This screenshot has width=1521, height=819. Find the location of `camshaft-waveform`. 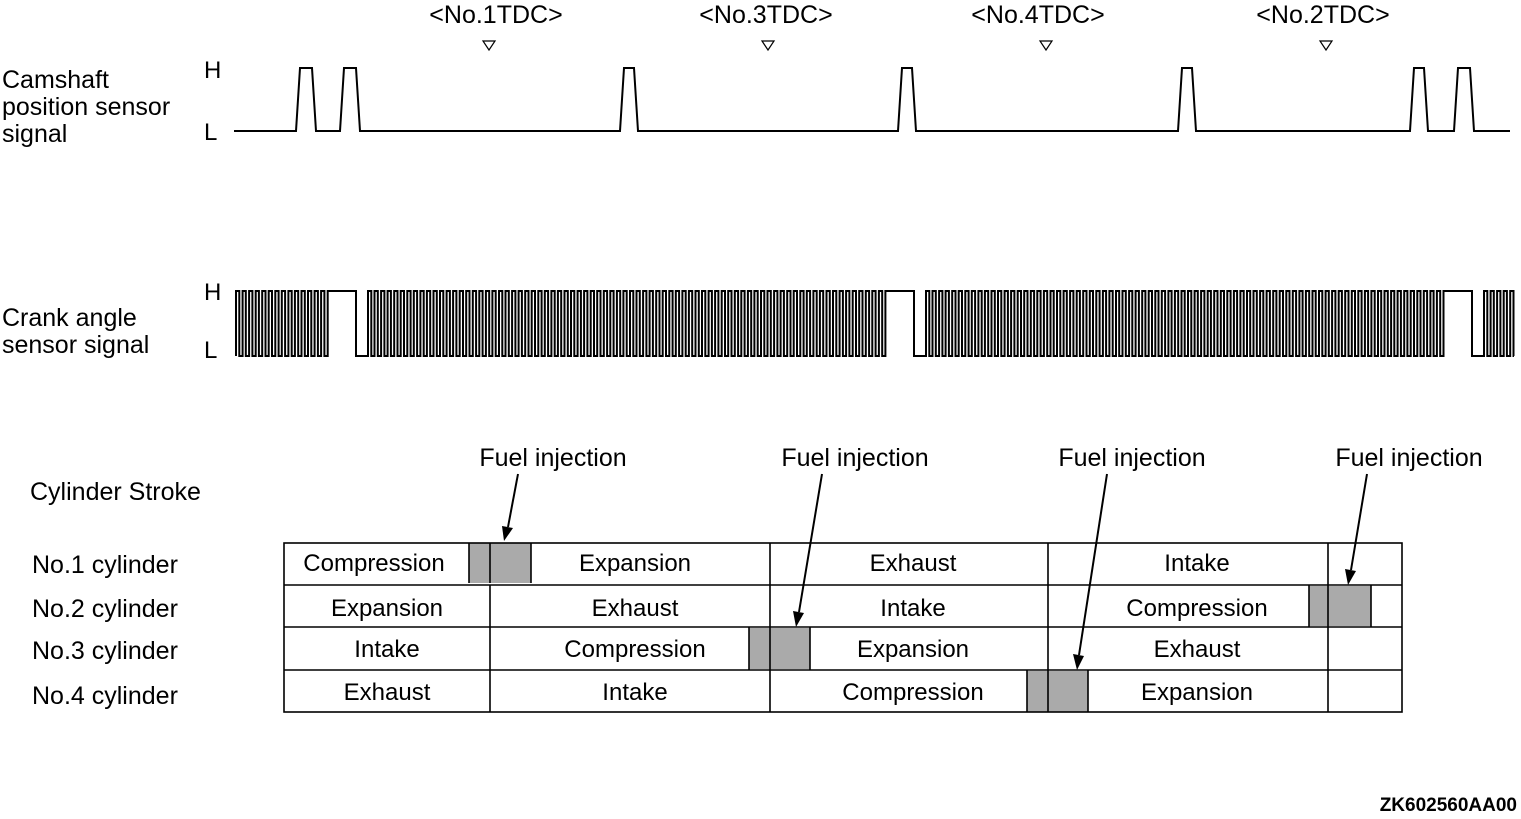

camshaft-waveform is located at coordinates (872, 99).